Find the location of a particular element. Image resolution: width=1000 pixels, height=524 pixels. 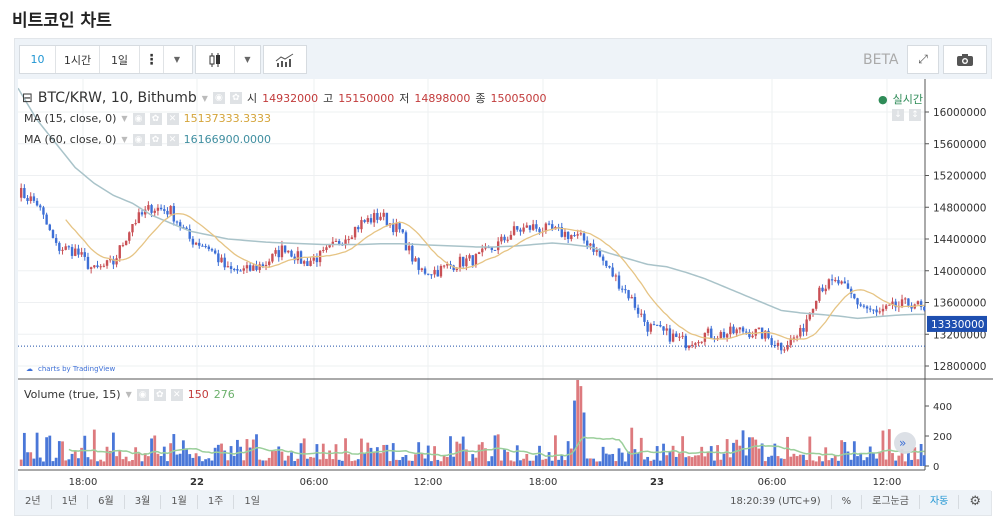

fullscreen-button: ⤢ is located at coordinates (923, 59).